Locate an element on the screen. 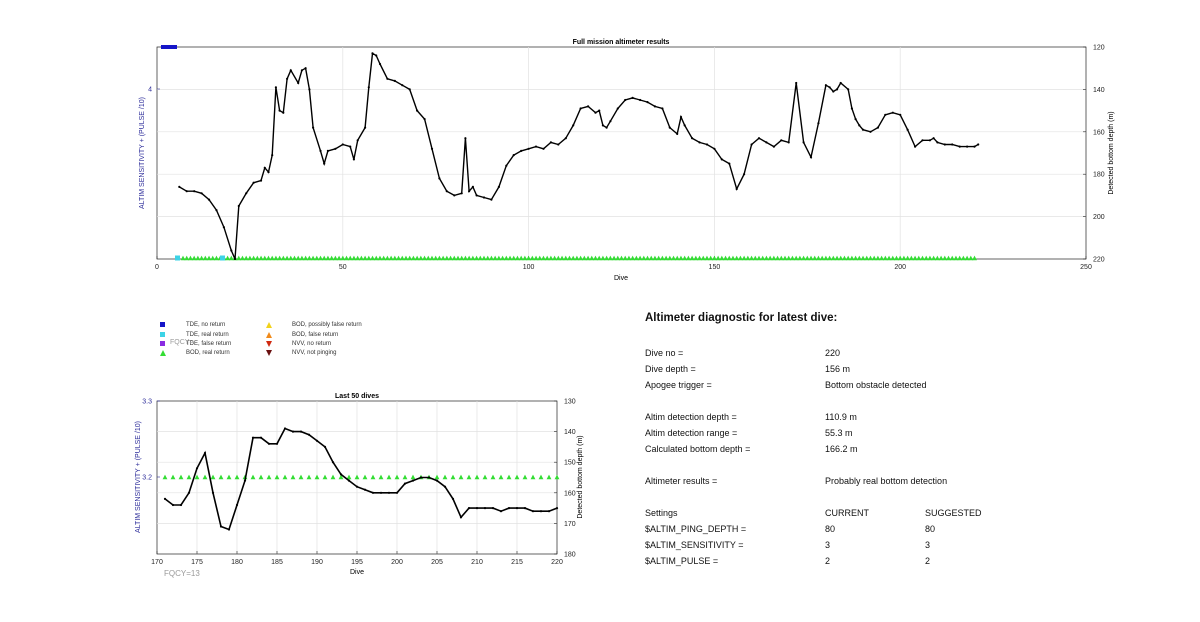 The height and width of the screenshot is (622, 1200). legend-item: NVV, not pinging is located at coordinates (301, 353).